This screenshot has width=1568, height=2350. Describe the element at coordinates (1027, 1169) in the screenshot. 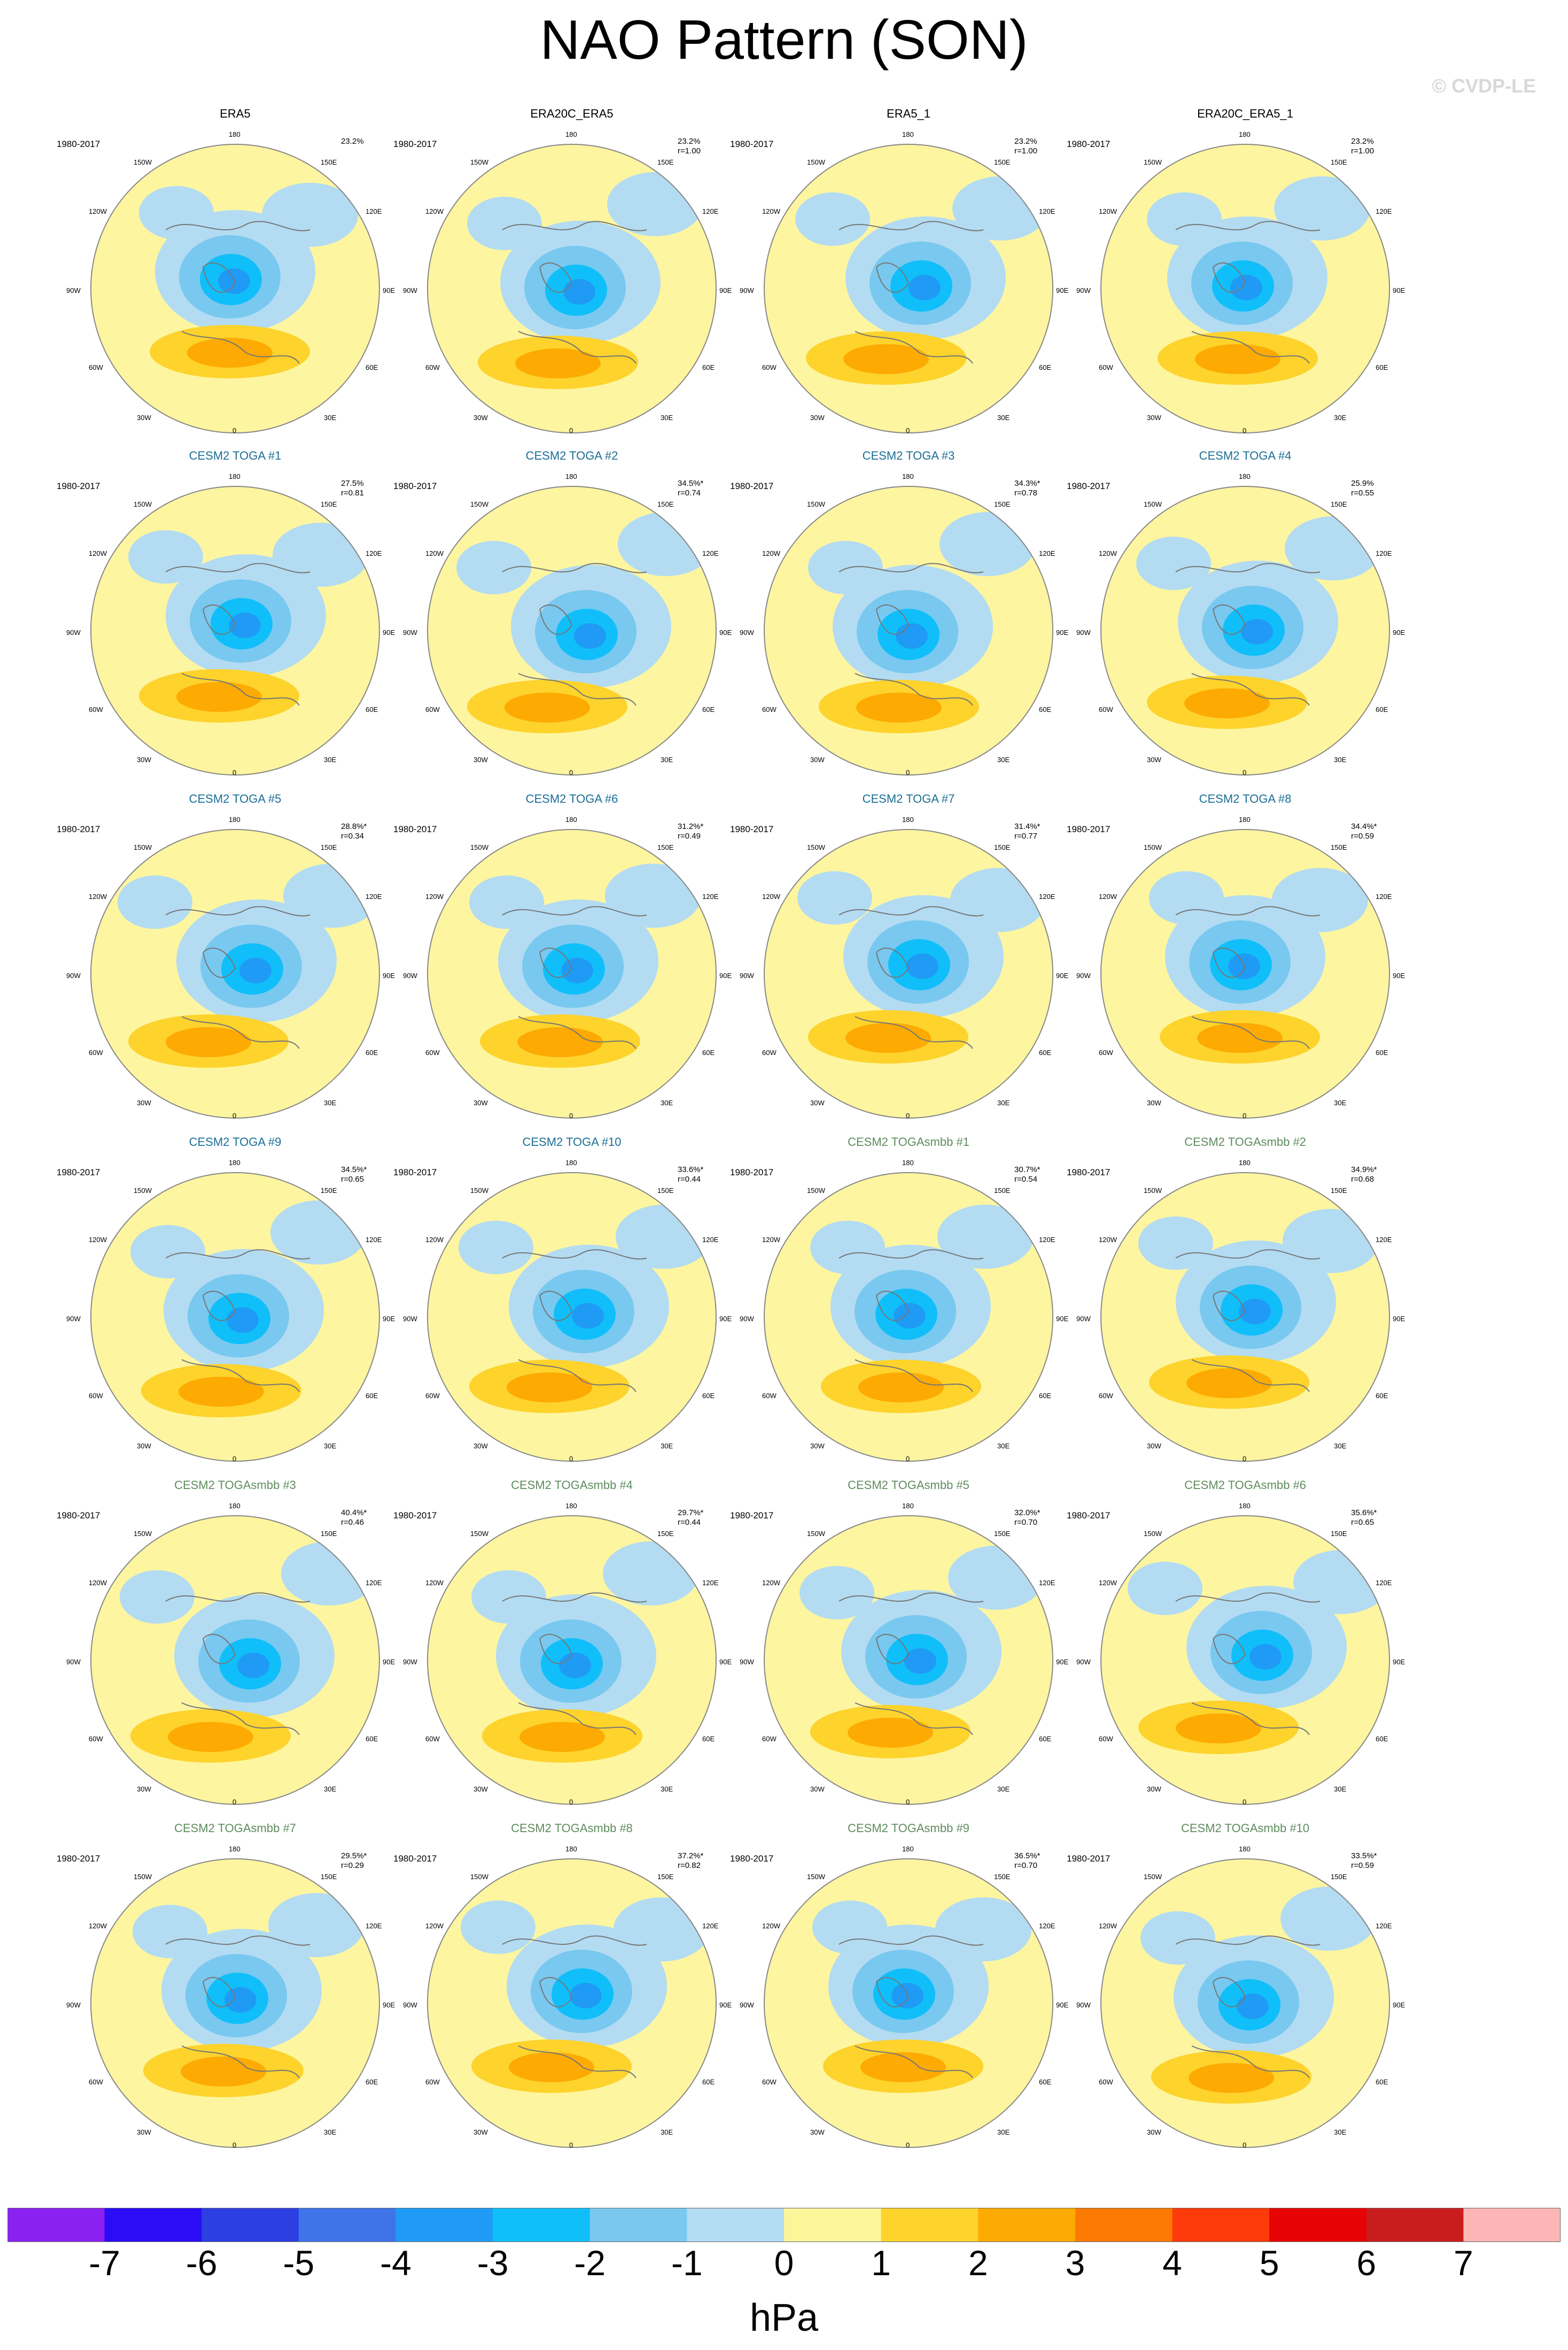

I see `variance-explained: 30.7%*` at that location.